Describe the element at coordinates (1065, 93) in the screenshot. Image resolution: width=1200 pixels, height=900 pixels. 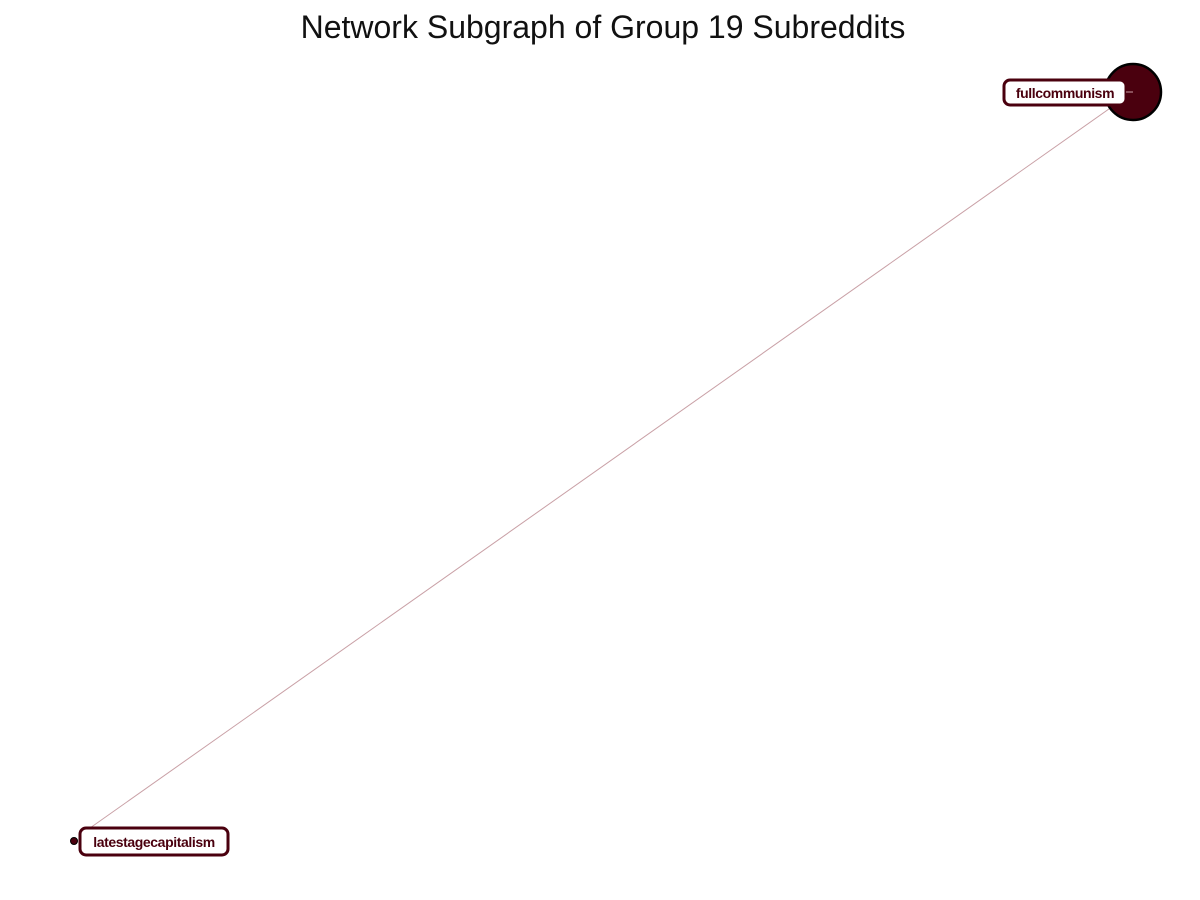
I see `label-text-fullcommunism: fullcommunism` at that location.